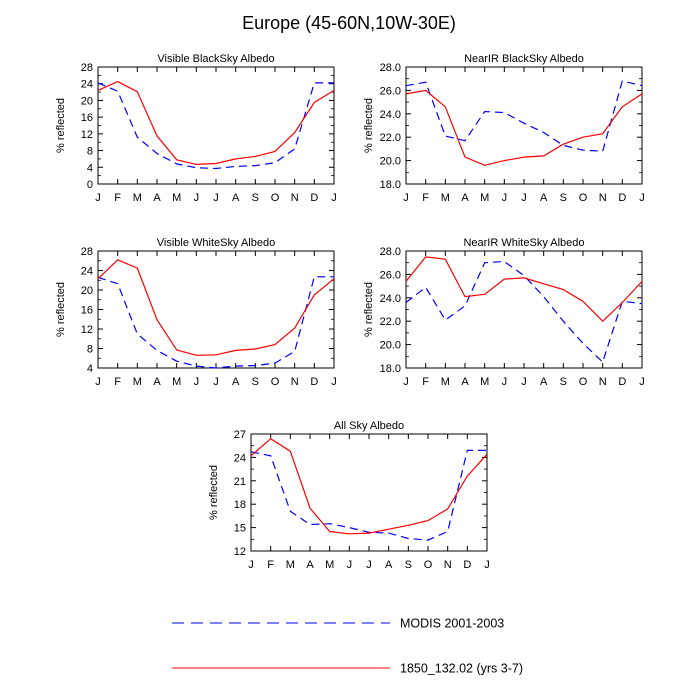 The image size is (700, 700). Describe the element at coordinates (390, 322) in the screenshot. I see `y-tick-label: 22.0` at that location.